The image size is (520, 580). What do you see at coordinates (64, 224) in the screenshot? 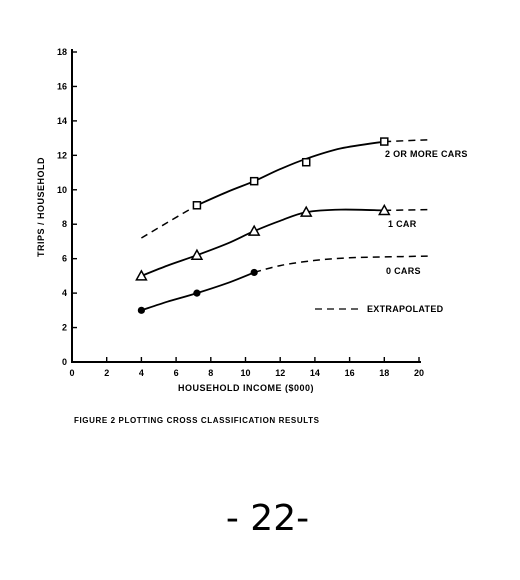
I see `y-tick-label: 8` at bounding box center [64, 224].